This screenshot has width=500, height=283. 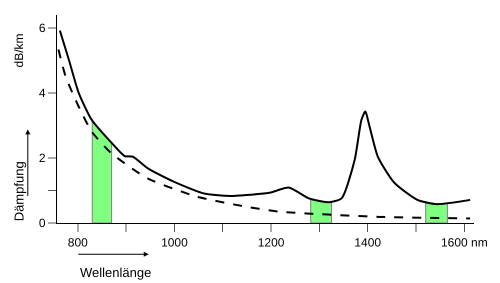 I want to click on y-tick-label: 4, so click(x=42, y=93).